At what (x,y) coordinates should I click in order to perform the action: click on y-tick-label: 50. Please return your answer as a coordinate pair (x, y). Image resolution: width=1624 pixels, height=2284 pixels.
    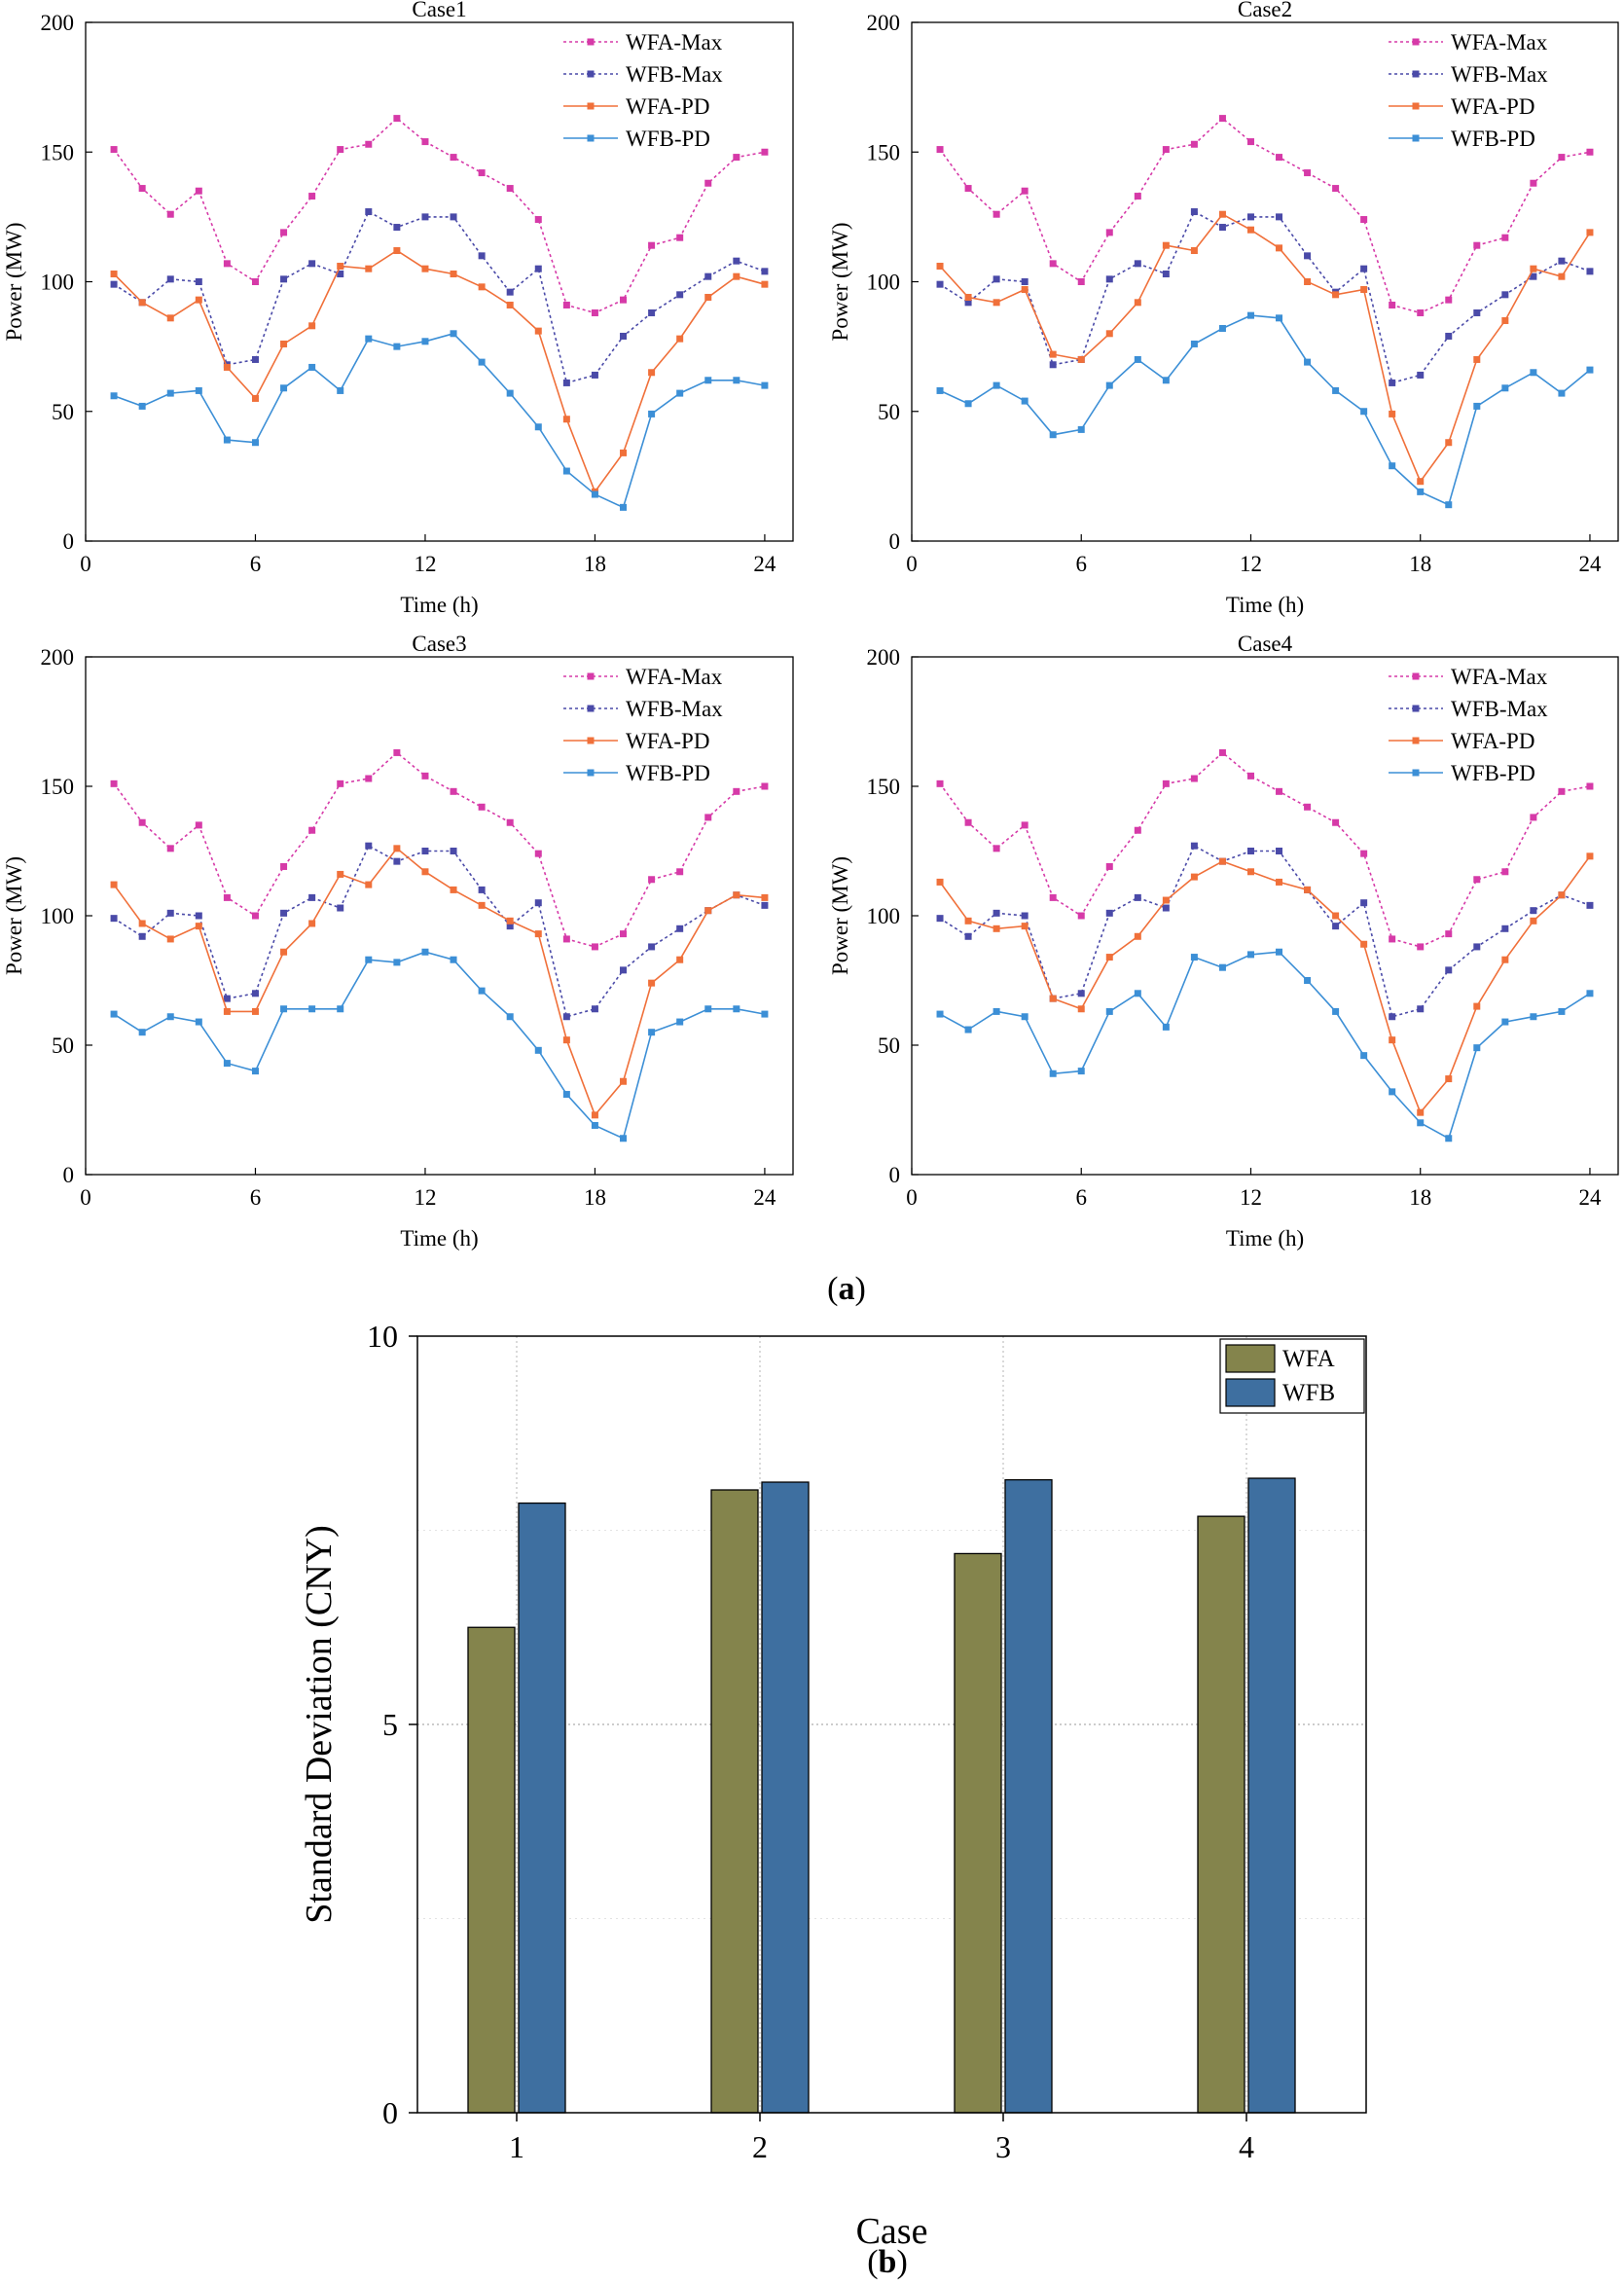
    Looking at the image, I should click on (63, 1045).